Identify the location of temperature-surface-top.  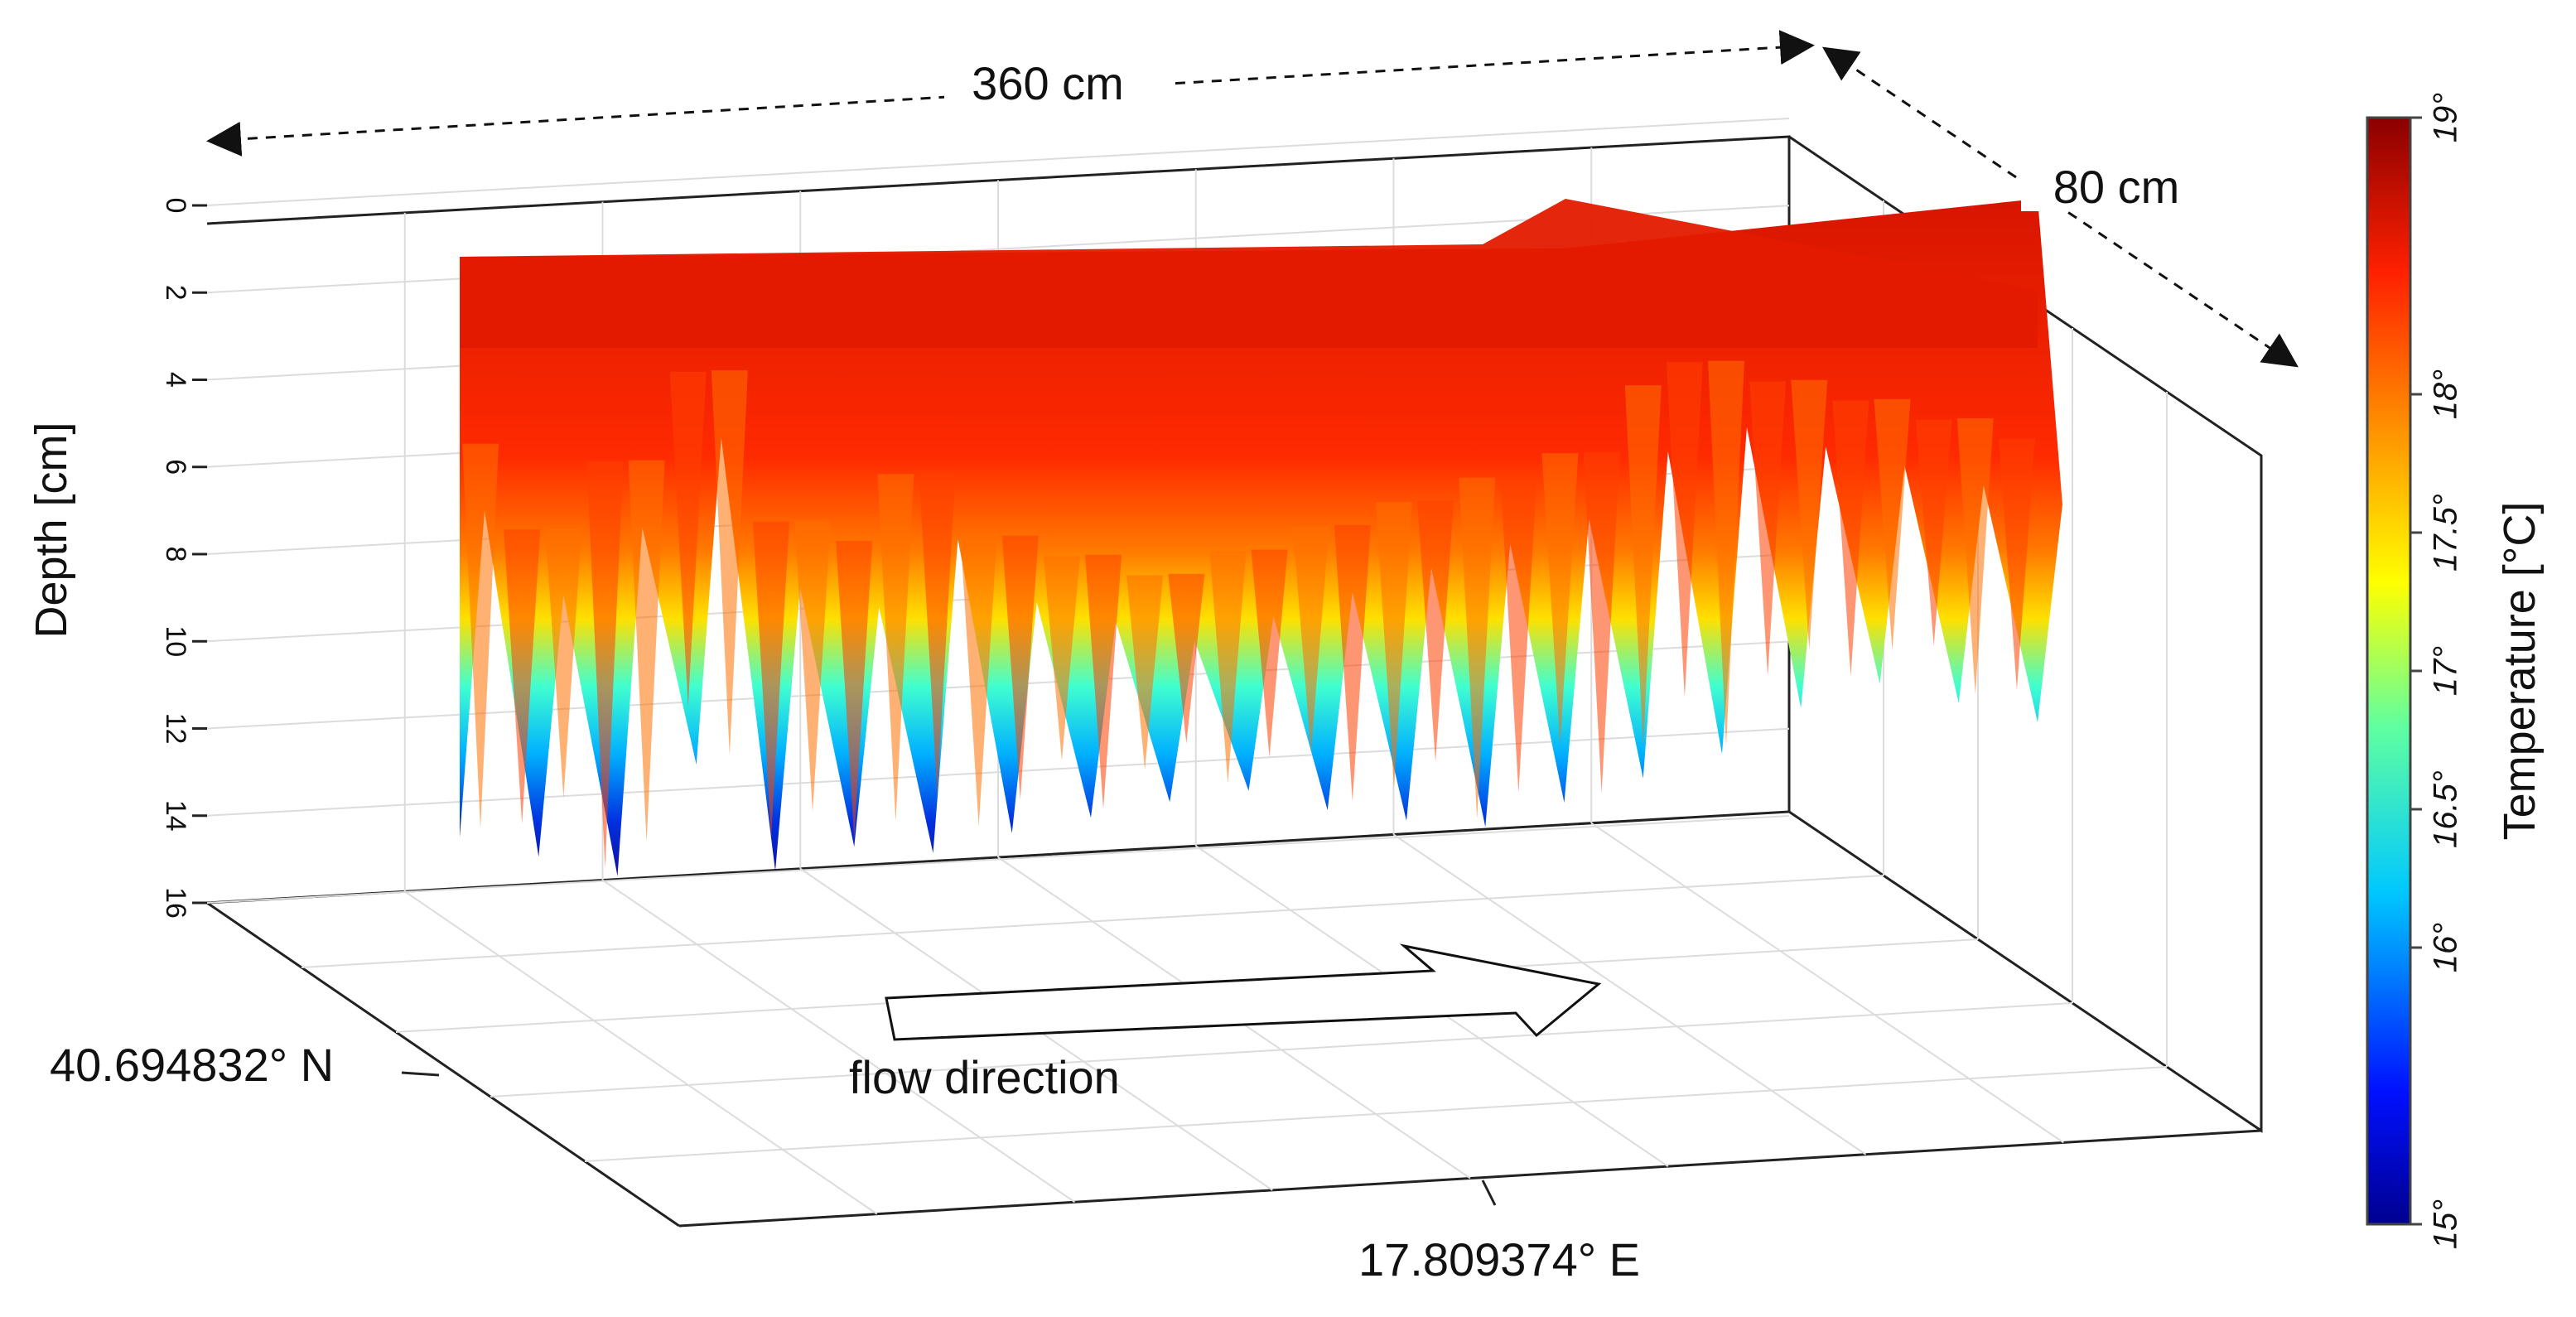
(1249, 273).